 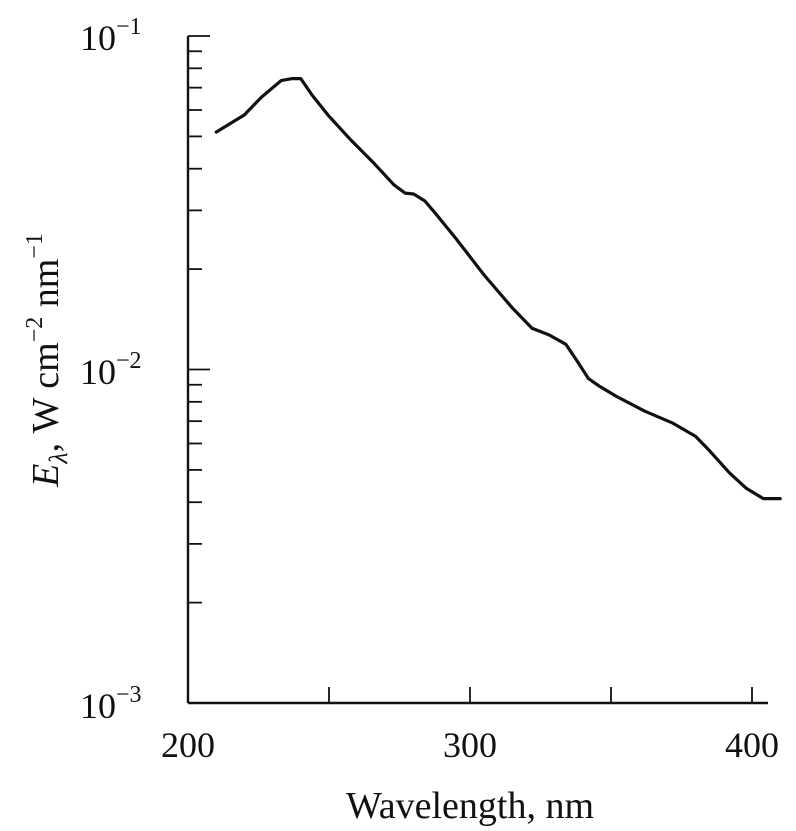 What do you see at coordinates (470, 745) in the screenshot?
I see `x-tick-label-300: 300` at bounding box center [470, 745].